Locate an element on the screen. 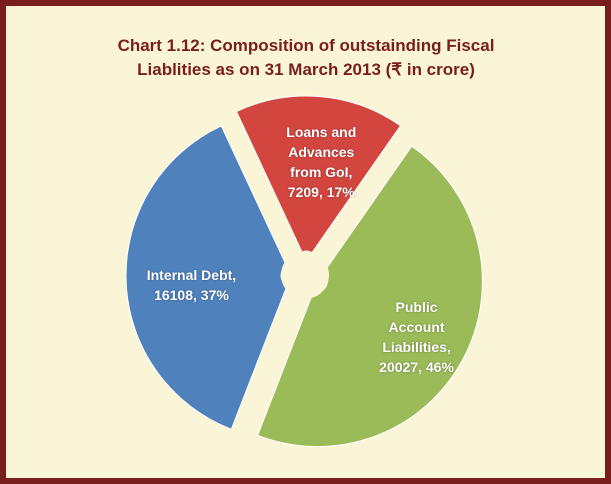 The image size is (611, 484). center-hole is located at coordinates (305, 275).